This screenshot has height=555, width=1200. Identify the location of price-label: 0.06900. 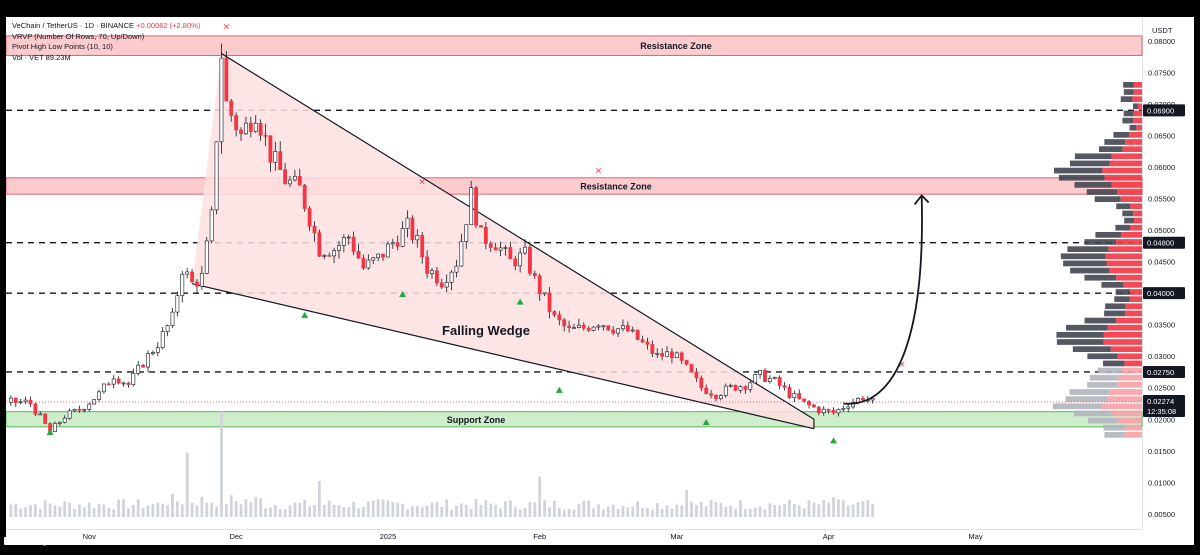
(1160, 110).